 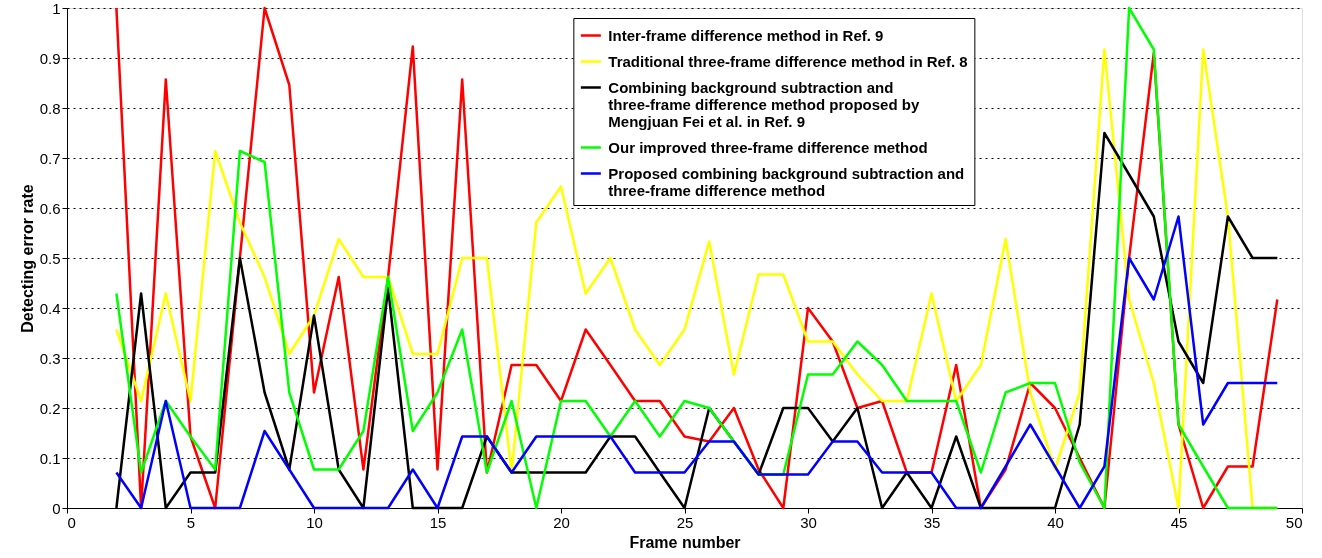 I want to click on x-tick-label: 45, so click(x=1179, y=522).